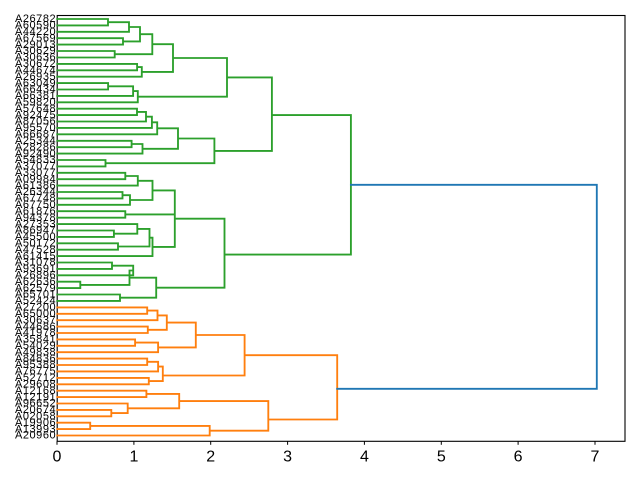  Describe the element at coordinates (35, 282) in the screenshot. I see `svg-text: A62636` at that location.